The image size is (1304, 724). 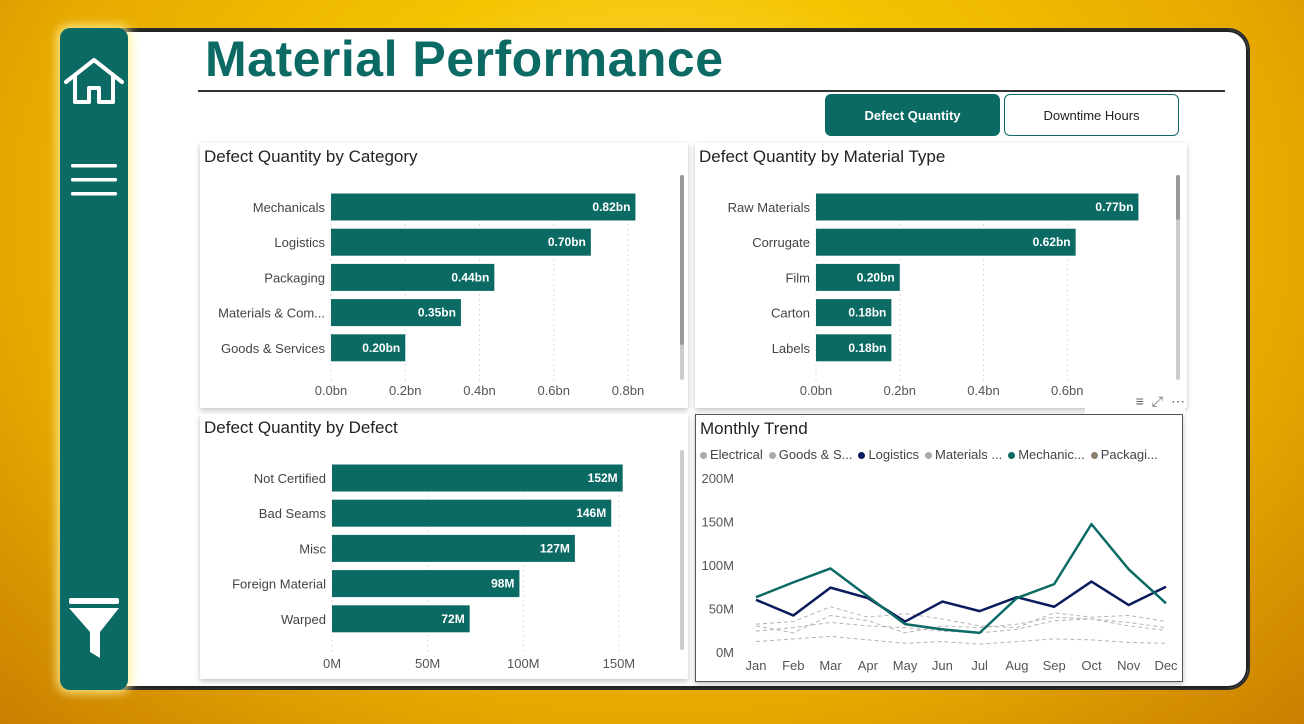 I want to click on category-label: Film, so click(x=797, y=277).